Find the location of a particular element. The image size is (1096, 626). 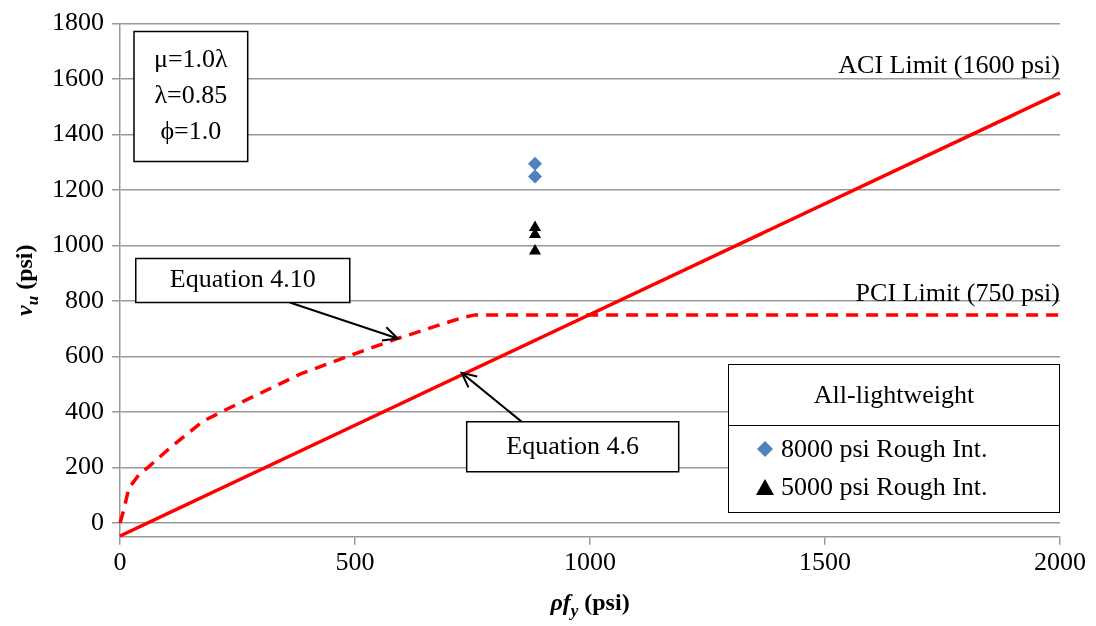

y-tick-label: 1400 is located at coordinates (78, 133).